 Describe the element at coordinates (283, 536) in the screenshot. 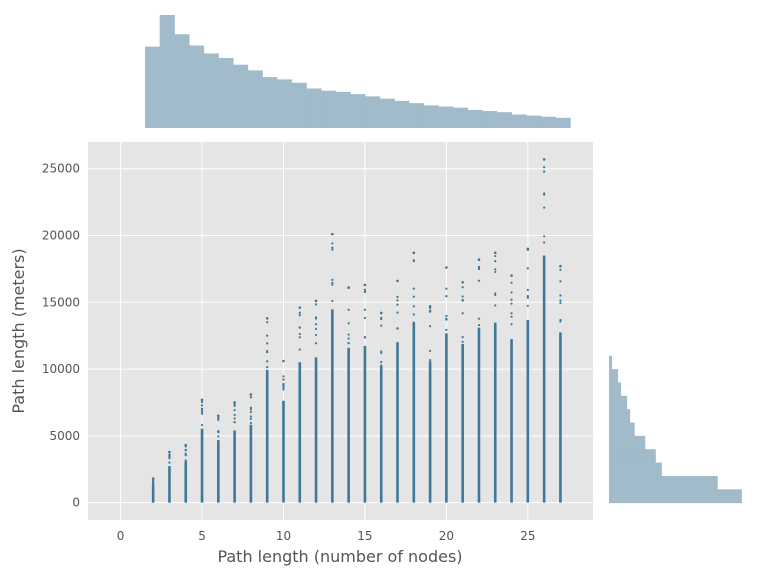

I see `x-tick-label: 10` at that location.